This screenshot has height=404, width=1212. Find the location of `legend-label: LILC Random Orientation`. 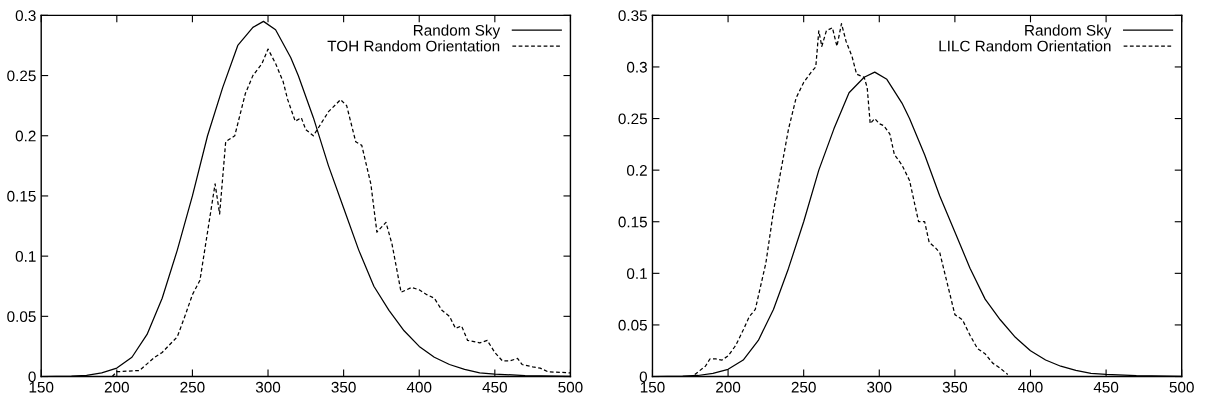

legend-label: LILC Random Orientation is located at coordinates (1025, 46).